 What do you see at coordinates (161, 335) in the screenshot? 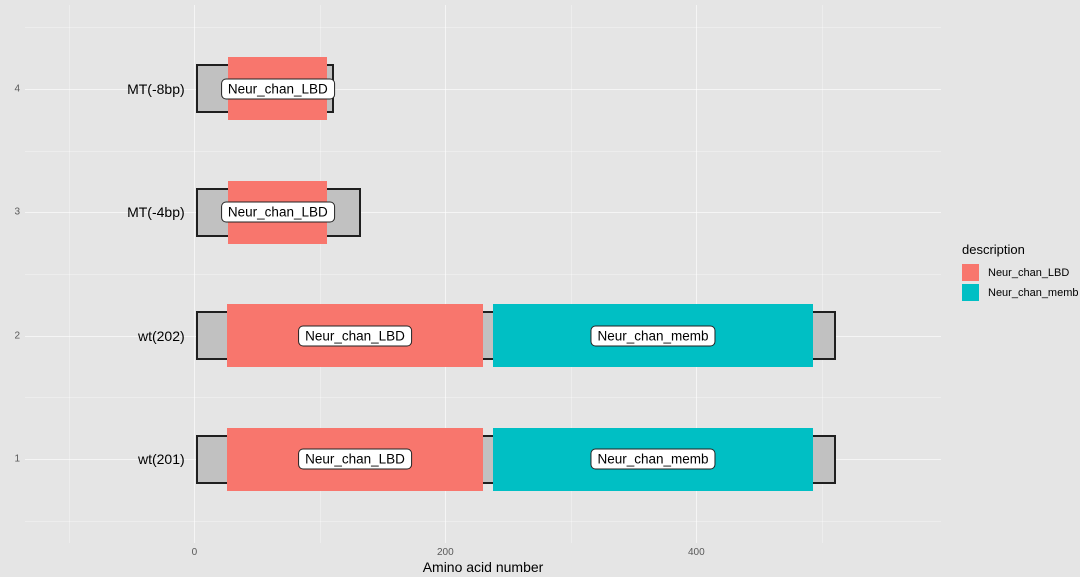
I see `row-label: wt(202)` at bounding box center [161, 335].